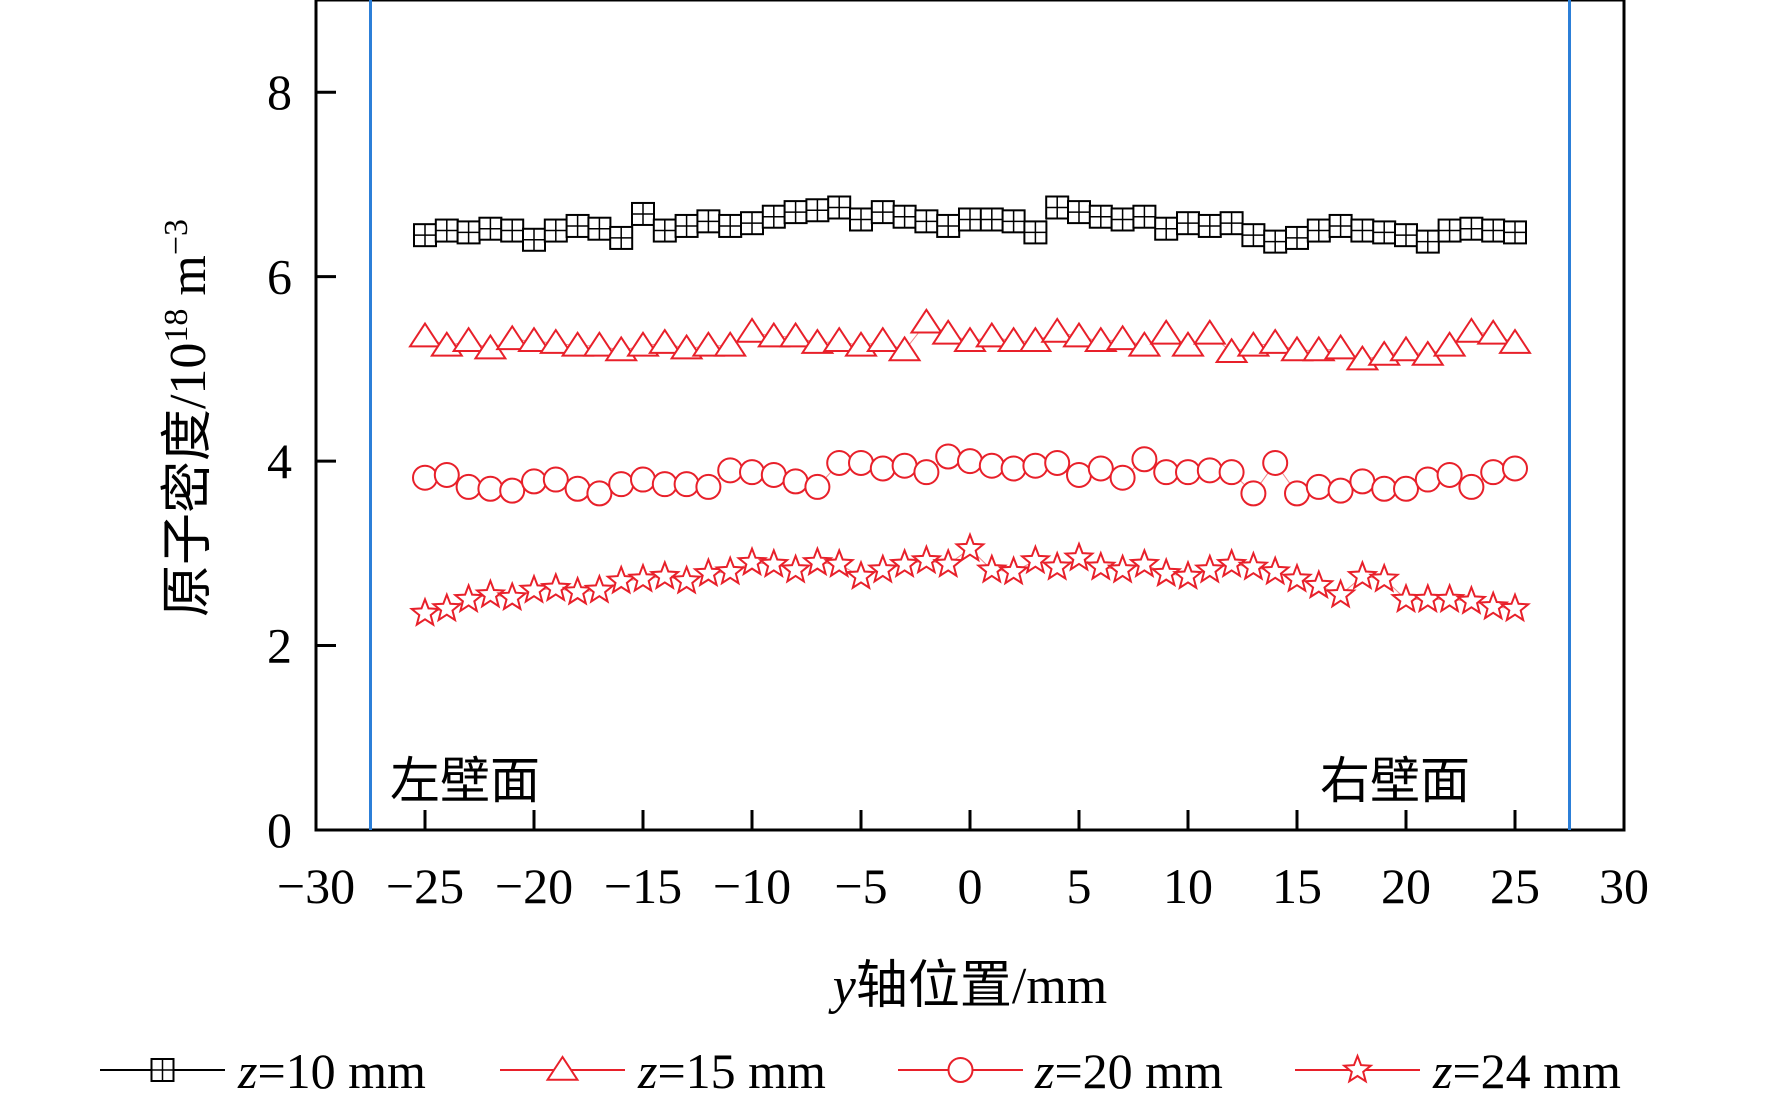  What do you see at coordinates (534, 886) in the screenshot?
I see `x-tick-label: −20` at bounding box center [534, 886].